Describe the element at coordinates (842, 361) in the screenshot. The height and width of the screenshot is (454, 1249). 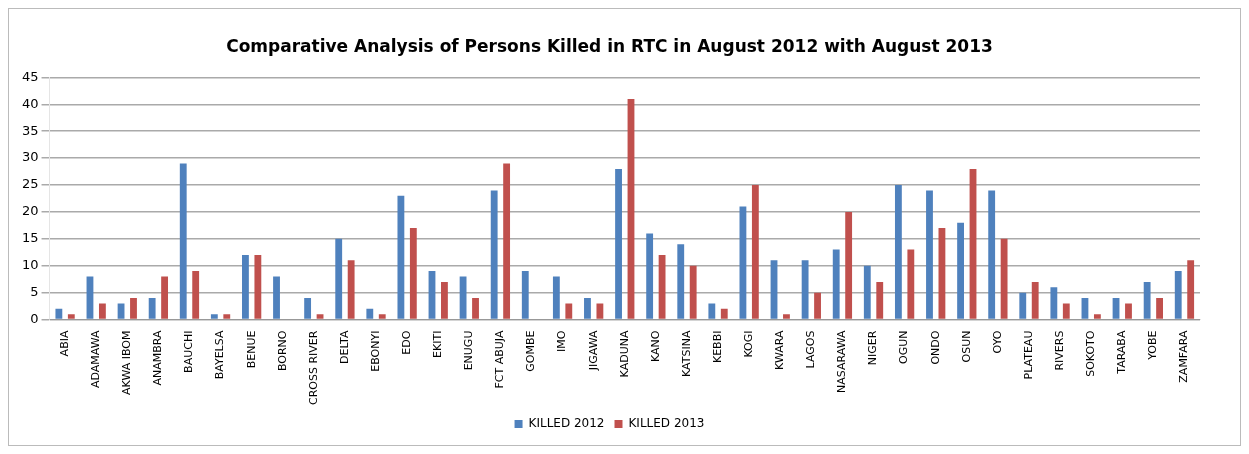
I see `x-tick-label: NASARAWA` at that location.